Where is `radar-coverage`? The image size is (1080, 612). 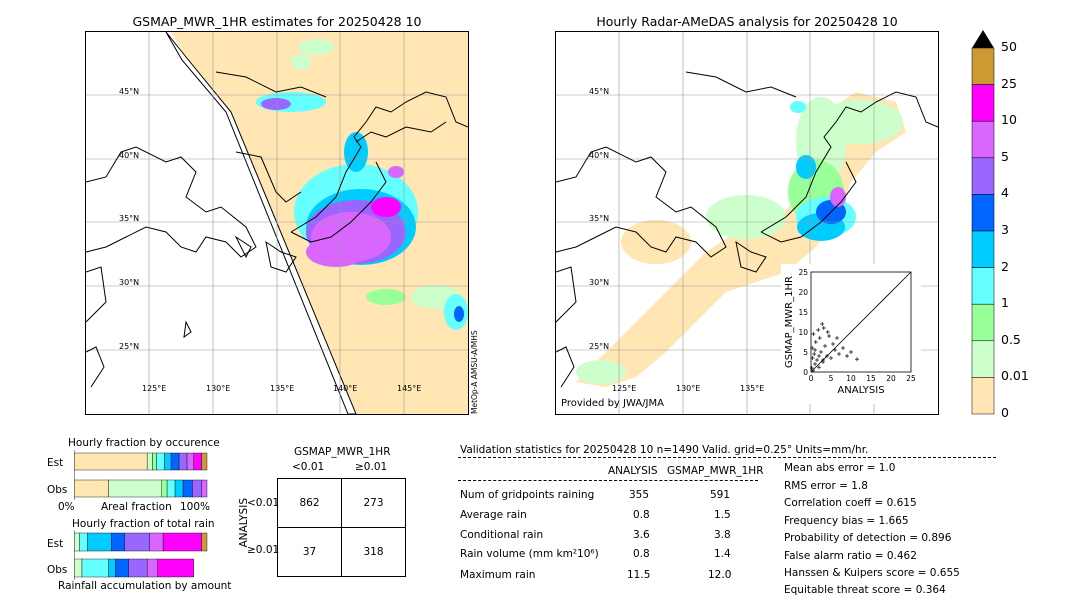
radar-coverage is located at coordinates (741, 239).